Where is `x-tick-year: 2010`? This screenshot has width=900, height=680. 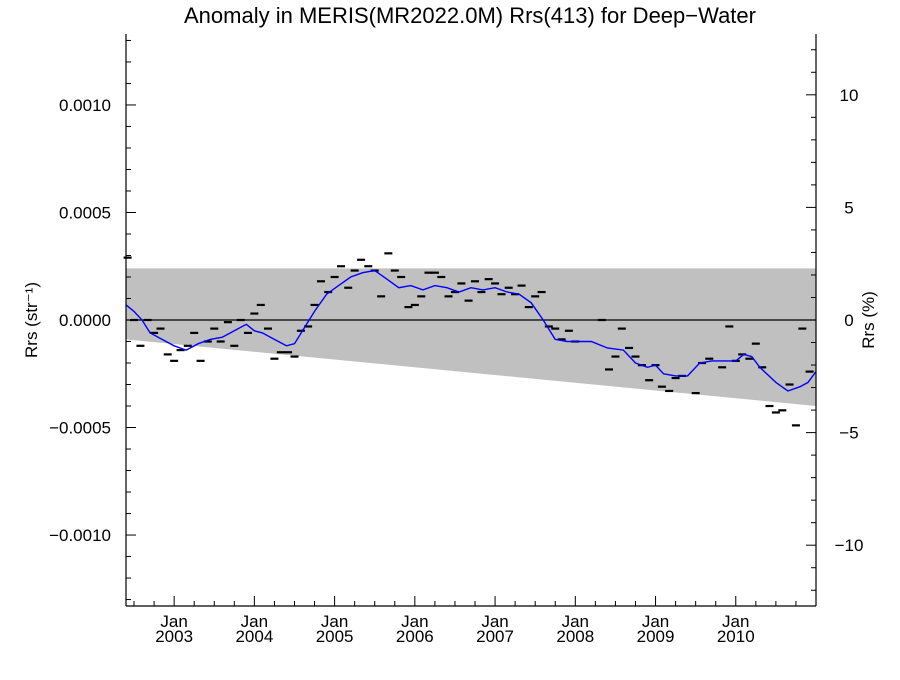
x-tick-year: 2010 is located at coordinates (736, 636).